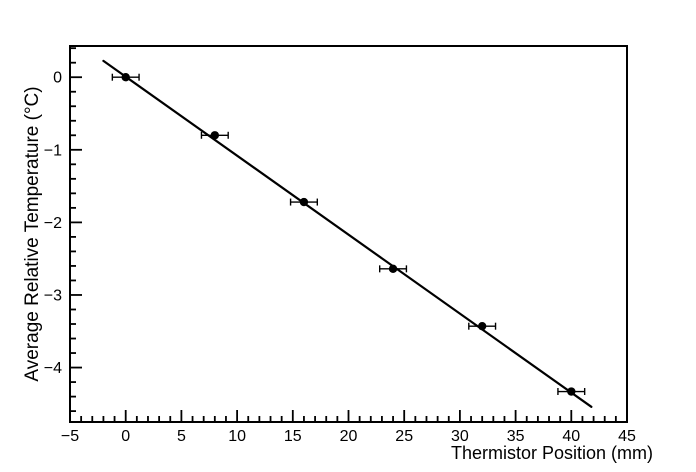 This screenshot has width=696, height=472. Describe the element at coordinates (237, 436) in the screenshot. I see `x-tick-label: 10` at that location.